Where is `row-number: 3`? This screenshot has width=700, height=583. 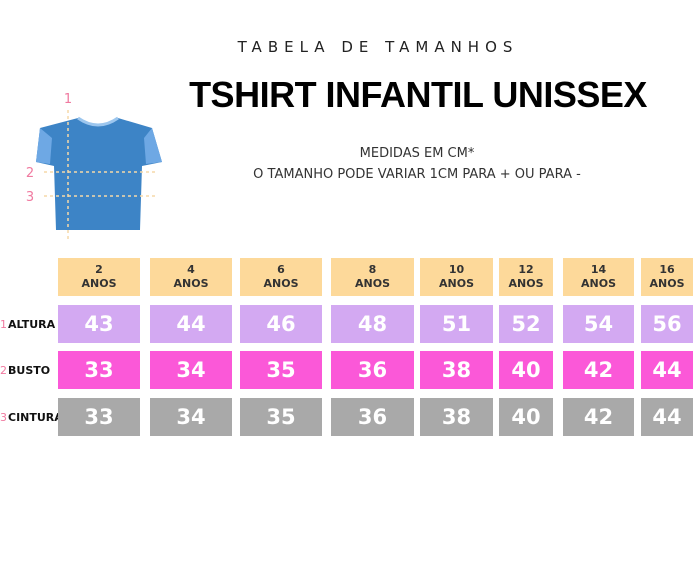
row-number: 3 is located at coordinates (3, 417).